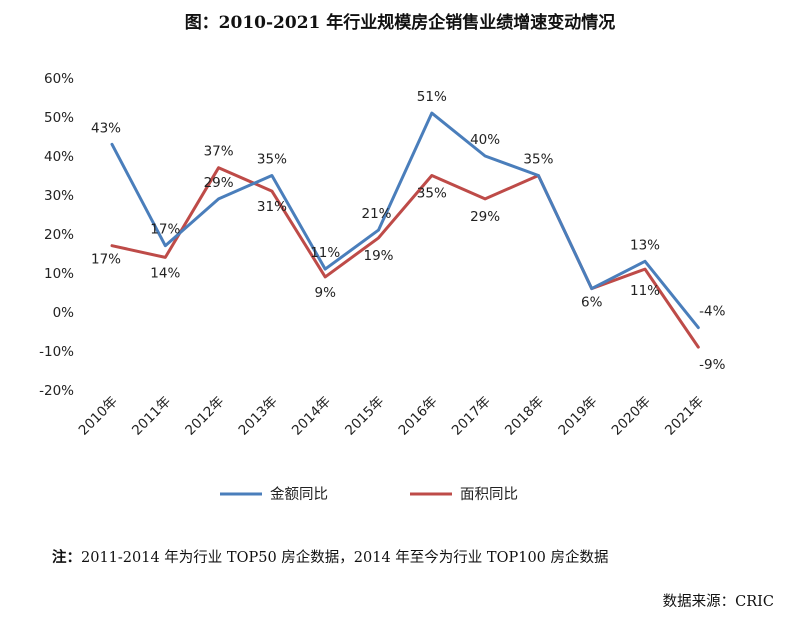 The image size is (800, 626). What do you see at coordinates (219, 152) in the screenshot?
I see `data-label: 37%` at bounding box center [219, 152].